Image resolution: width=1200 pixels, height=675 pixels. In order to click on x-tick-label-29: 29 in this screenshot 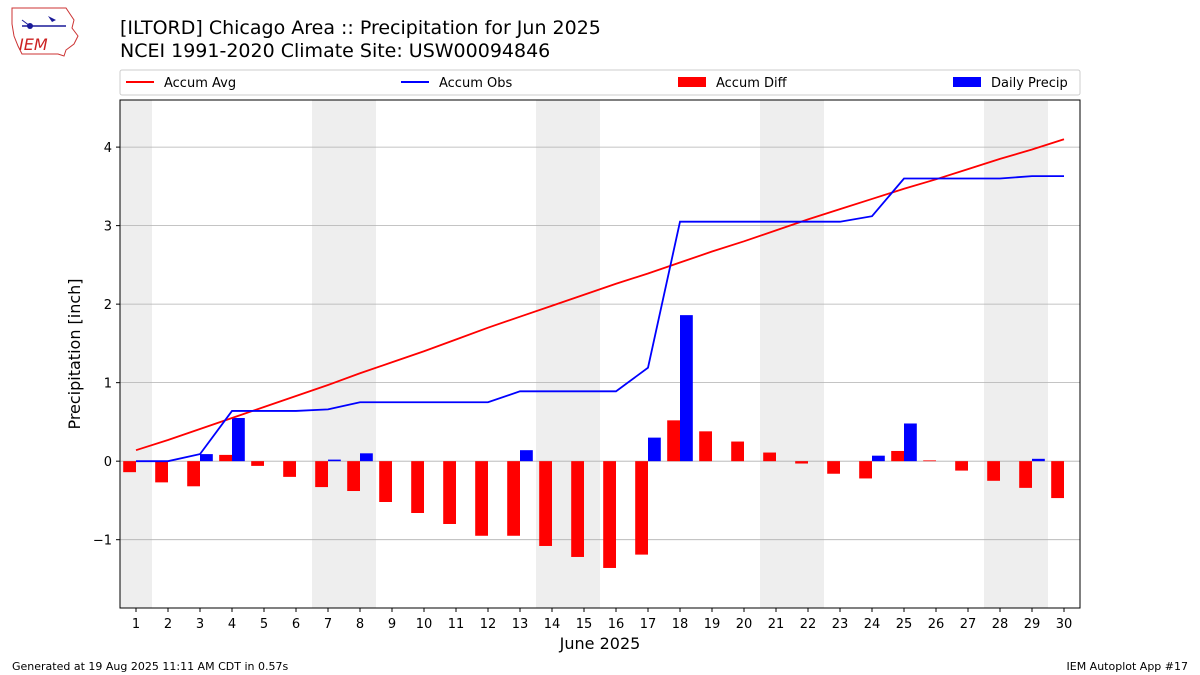, I will do `click(1032, 624)`.